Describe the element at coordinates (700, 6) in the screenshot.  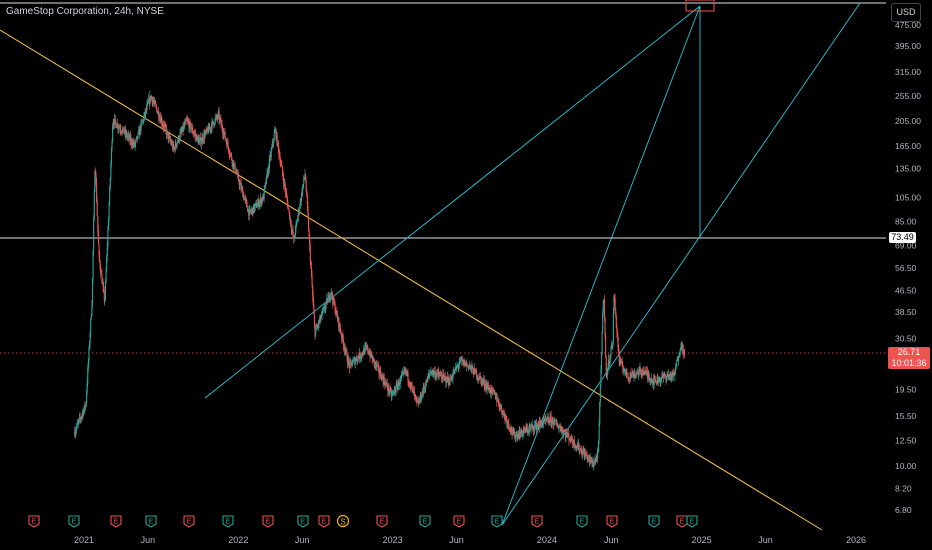
I see `target-box` at that location.